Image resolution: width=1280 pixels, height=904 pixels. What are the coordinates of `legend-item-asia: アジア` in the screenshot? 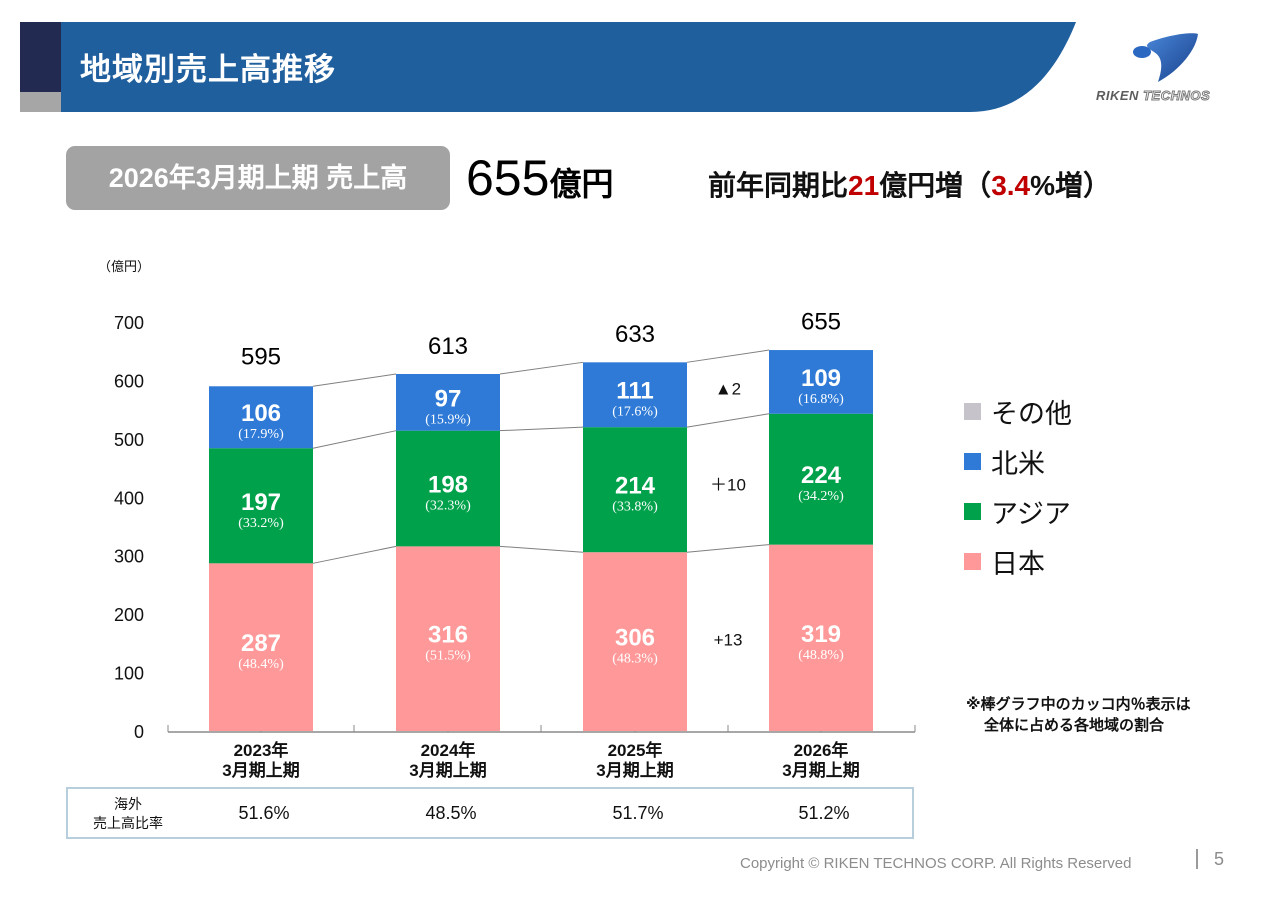 It's located at (1018, 511).